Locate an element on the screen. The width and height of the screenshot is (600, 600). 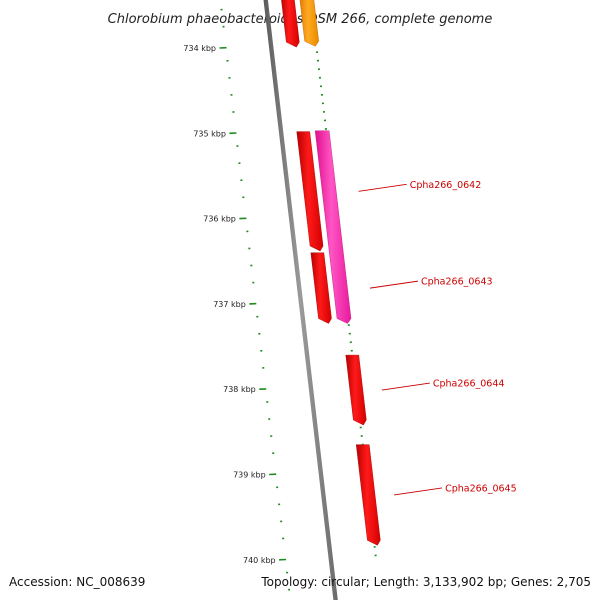
gene-g-top-orange is located at coordinates (309, 23).